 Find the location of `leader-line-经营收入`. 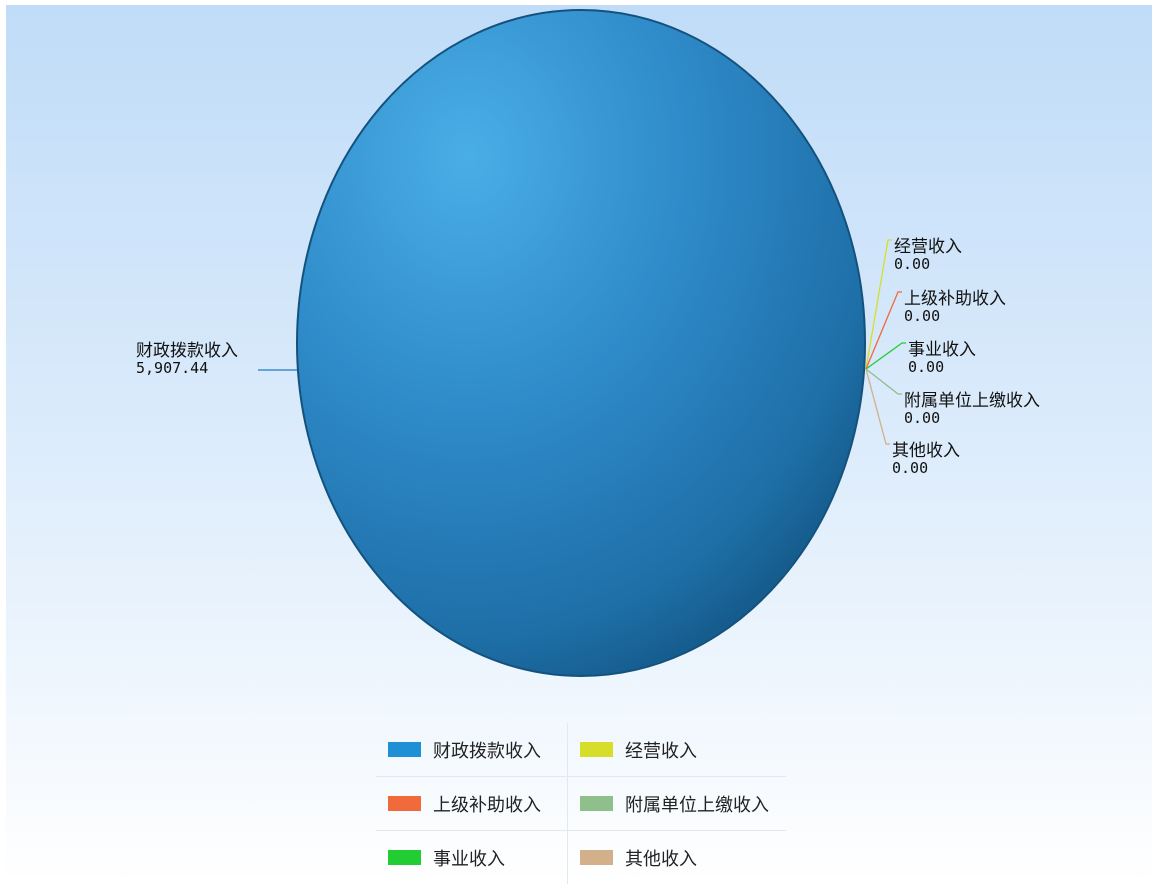

leader-line-经营收入 is located at coordinates (878, 304).